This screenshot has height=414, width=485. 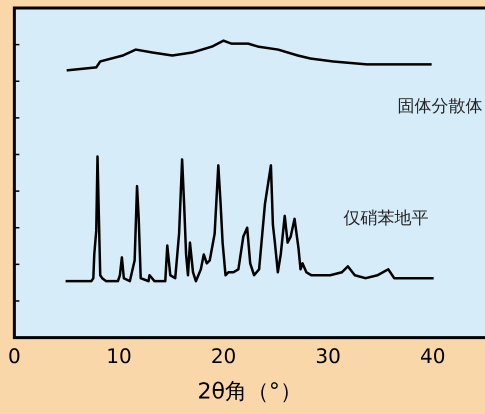 What do you see at coordinates (223, 356) in the screenshot?
I see `x-tick-label: 20` at bounding box center [223, 356].